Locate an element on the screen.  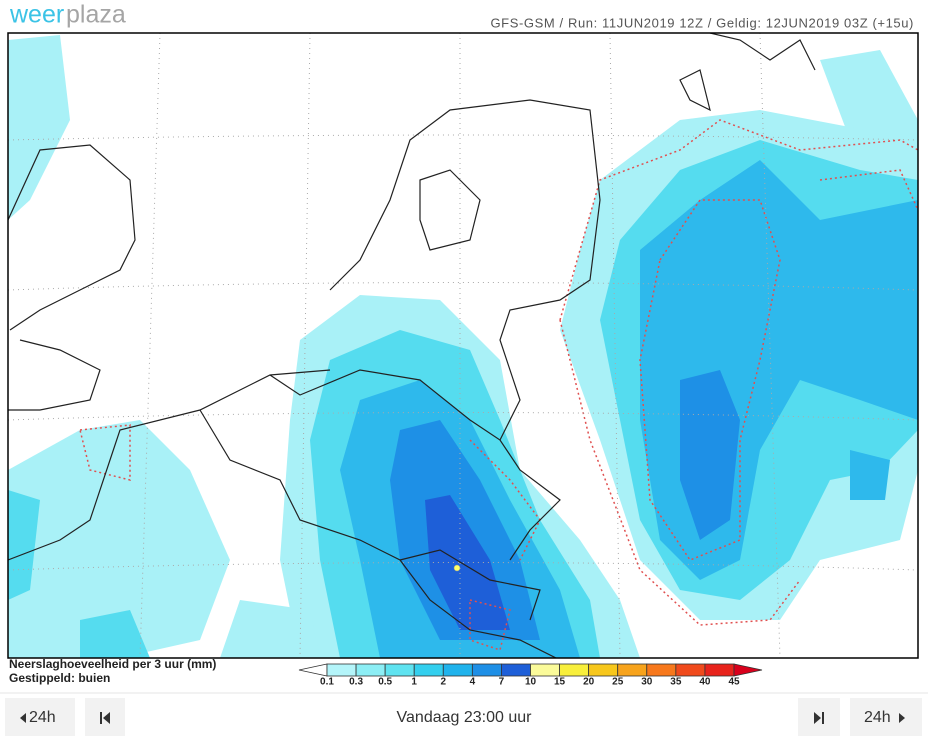
colorbar-label: 10 is located at coordinates (531, 682).